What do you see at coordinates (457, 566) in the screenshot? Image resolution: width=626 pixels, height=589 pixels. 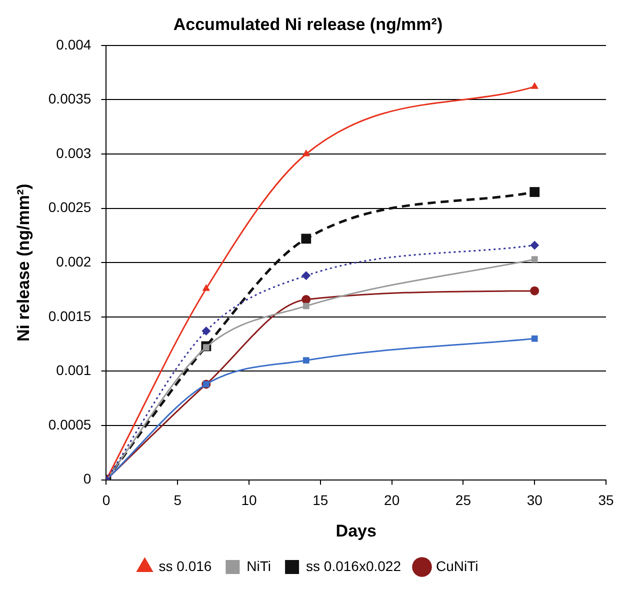 I see `legend-label: CuNiTi` at bounding box center [457, 566].